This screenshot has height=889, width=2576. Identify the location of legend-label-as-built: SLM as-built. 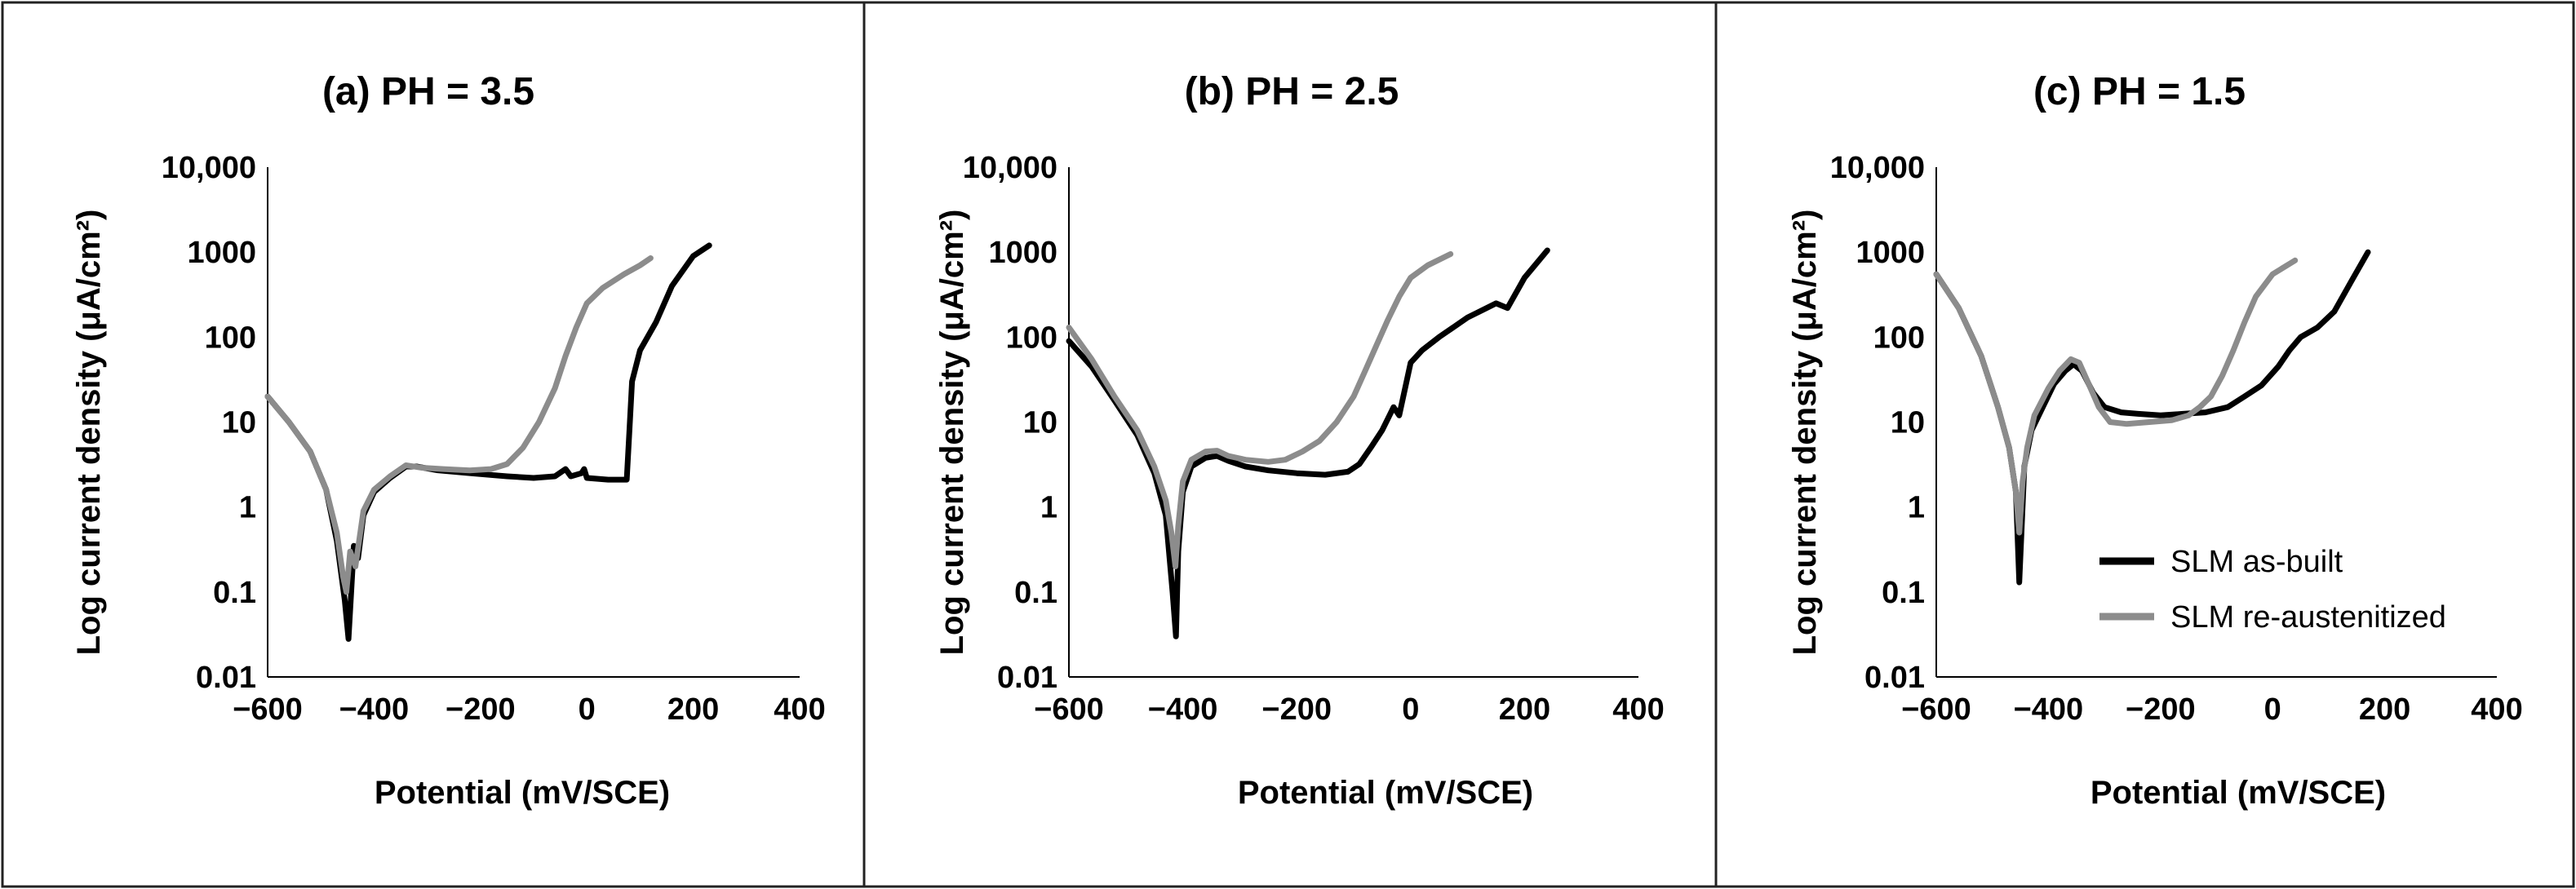
(2256, 562).